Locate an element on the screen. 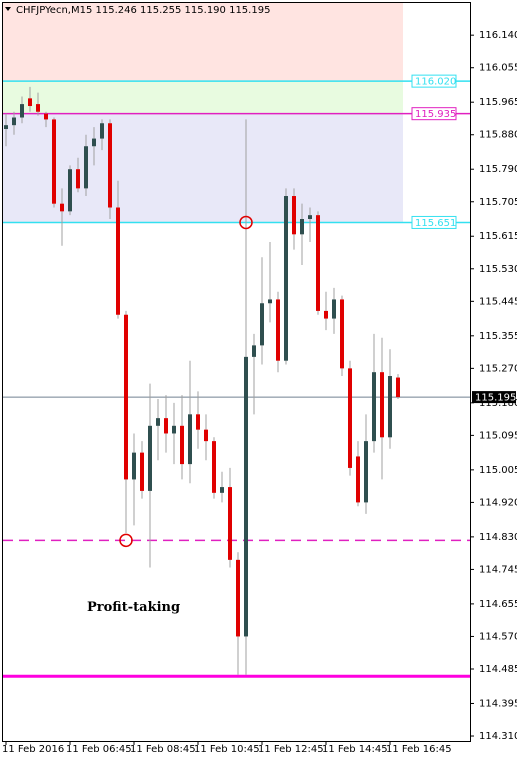 This screenshot has height=765, width=517. y-tick-label: 116.055 is located at coordinates (498, 68).